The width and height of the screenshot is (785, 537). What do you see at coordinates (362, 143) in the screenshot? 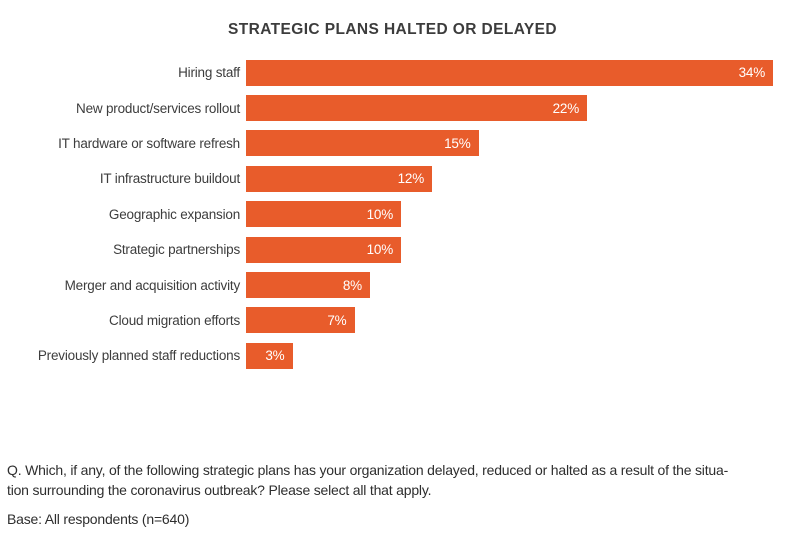
I see `bar: 15%` at bounding box center [362, 143].